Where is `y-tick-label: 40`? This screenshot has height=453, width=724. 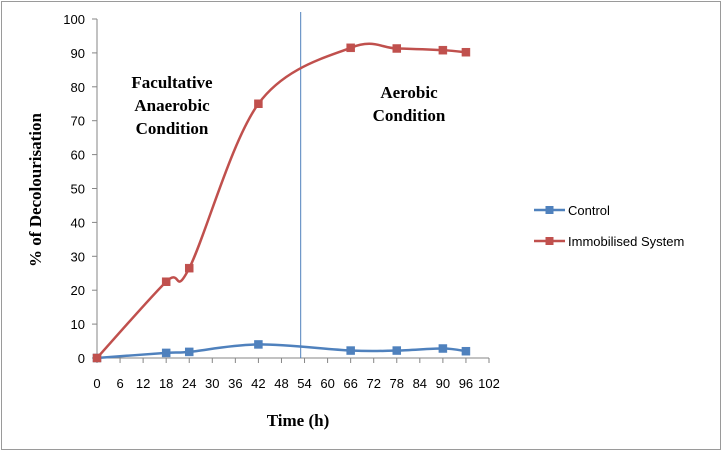
y-tick-label: 40 is located at coordinates (78, 222).